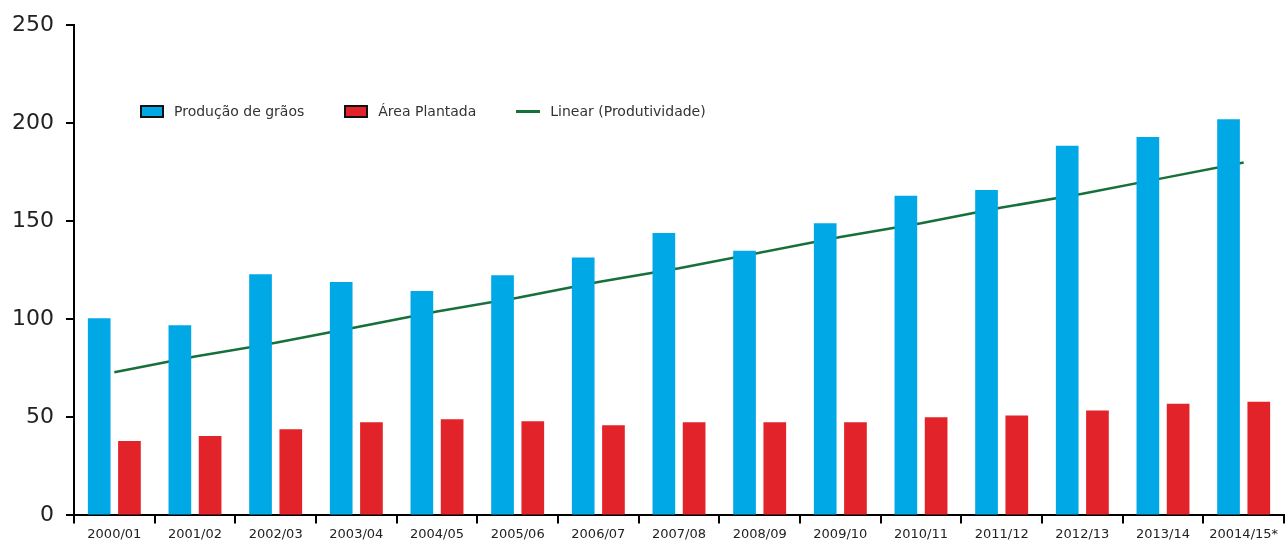 The image size is (1286, 545). Describe the element at coordinates (32, 23) in the screenshot. I see `y-tick-label: 250` at that location.